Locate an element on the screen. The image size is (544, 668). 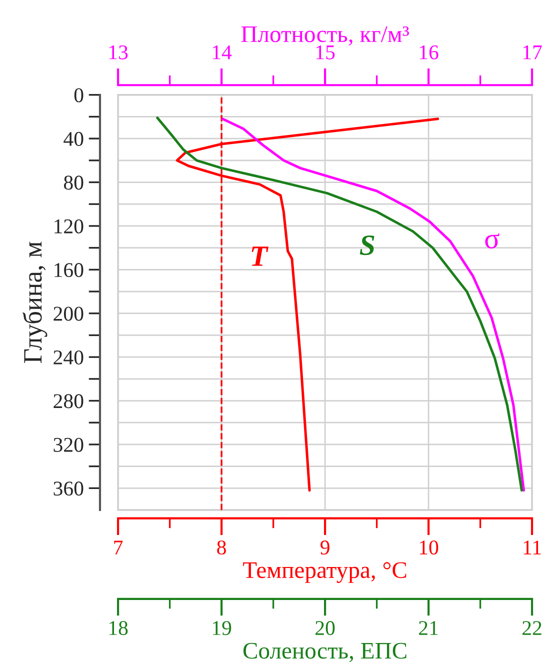
series-label: σ is located at coordinates (492, 241).